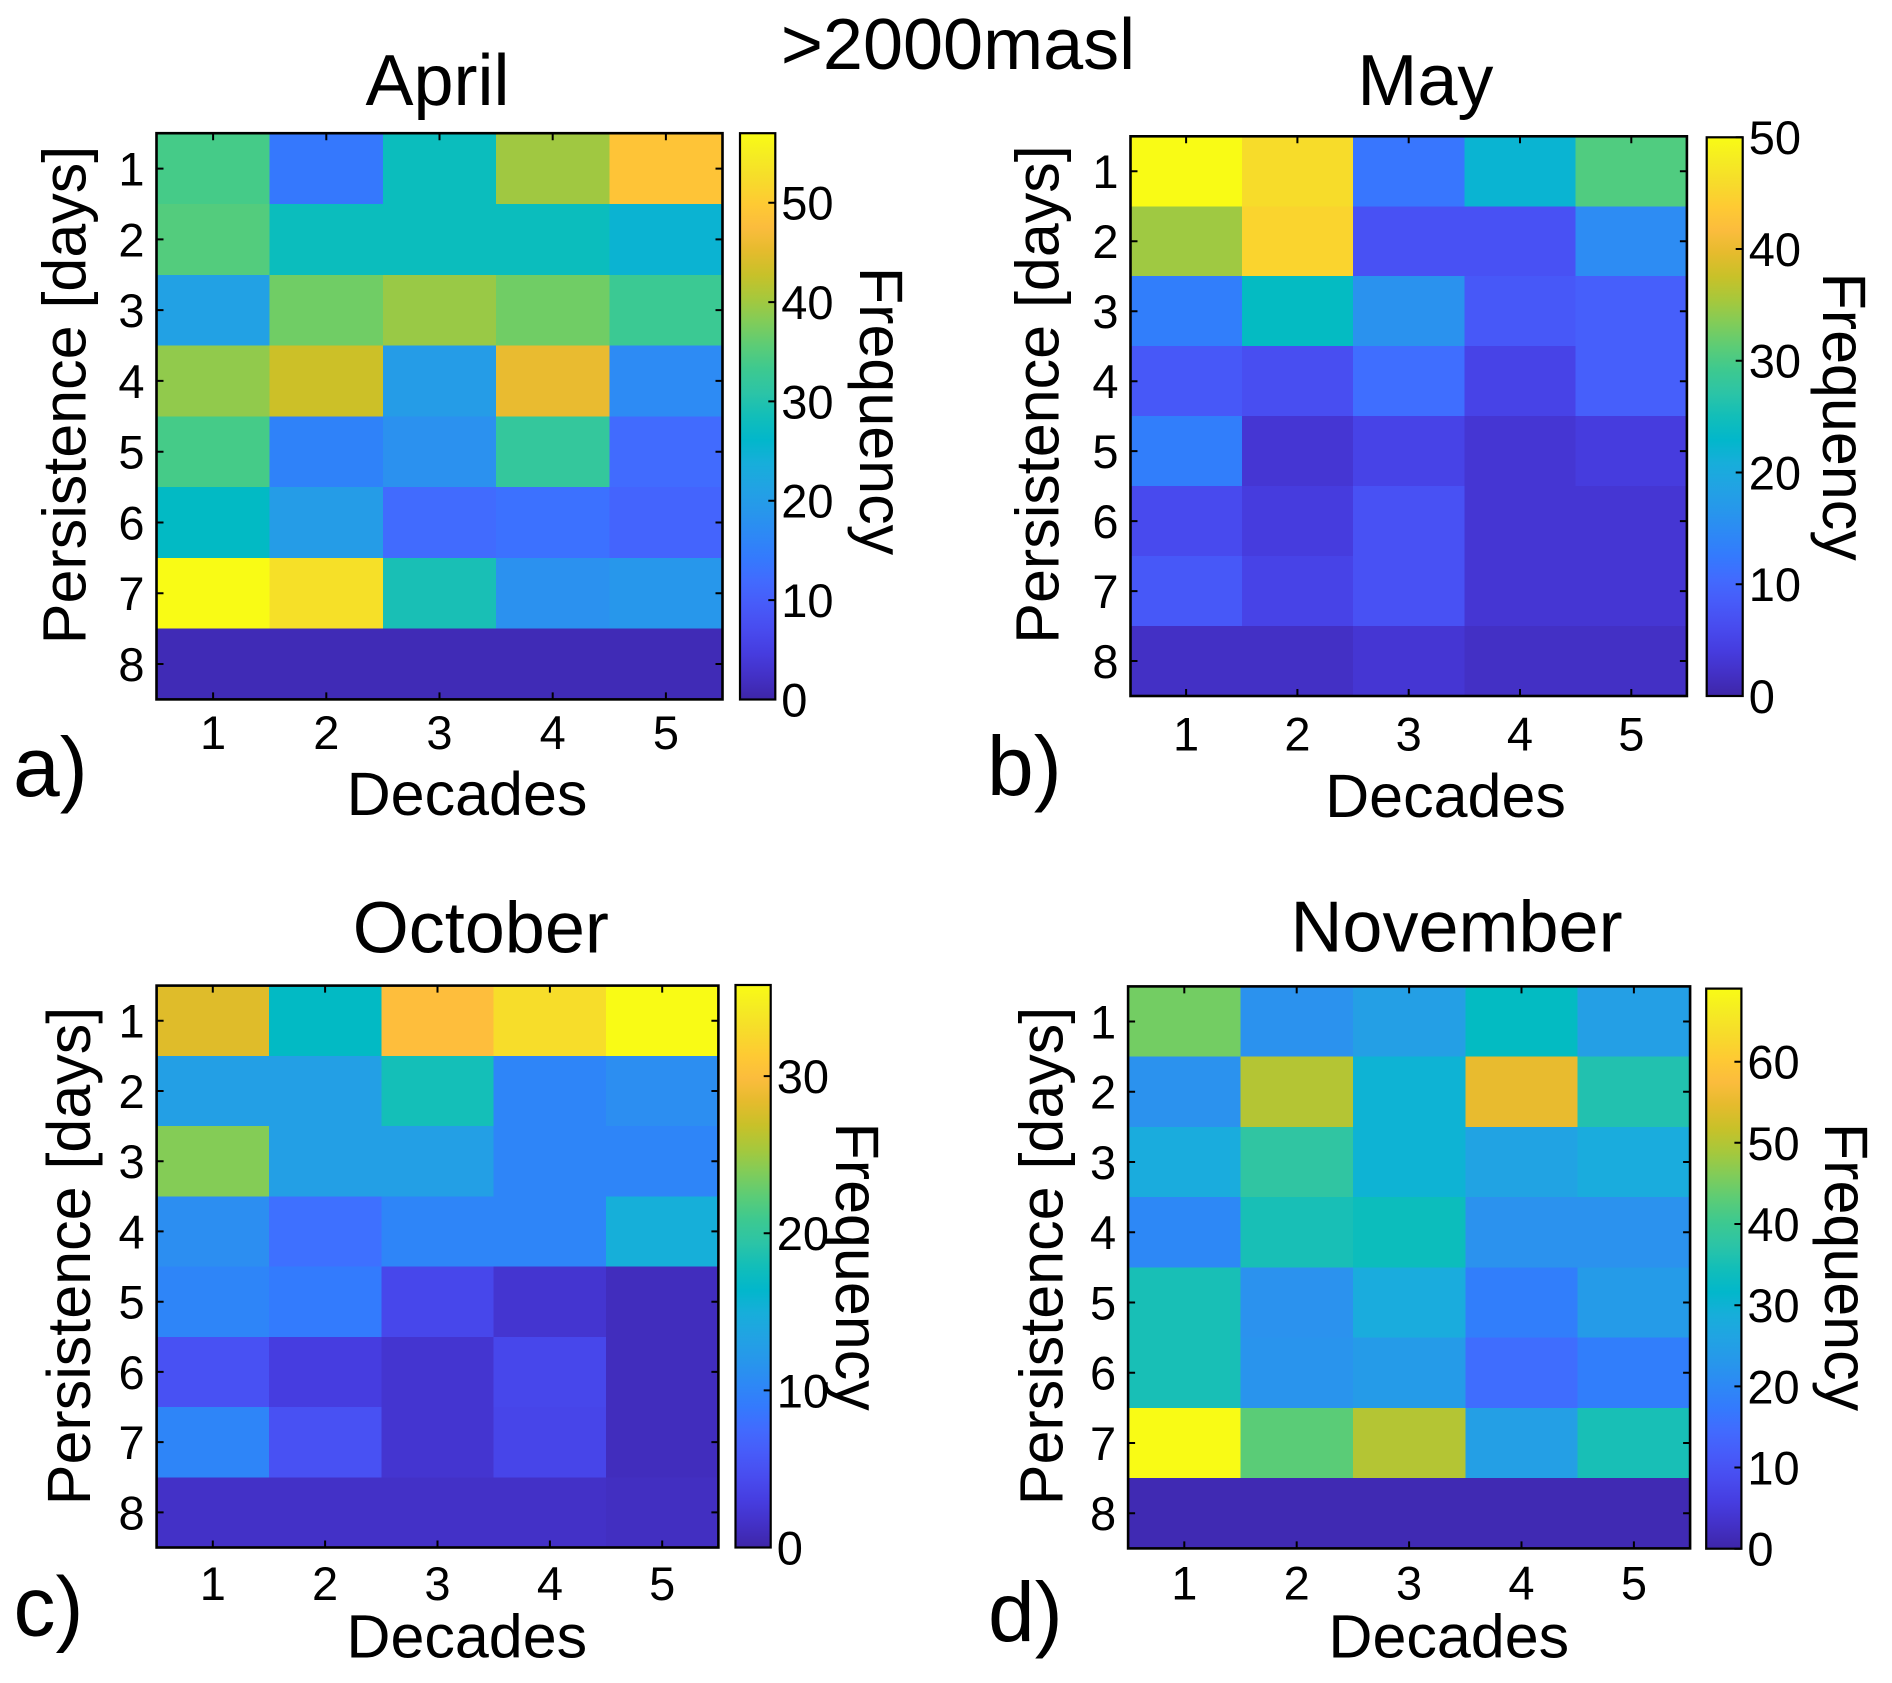  Describe the element at coordinates (437, 81) in the screenshot. I see `svg-text: April` at that location.